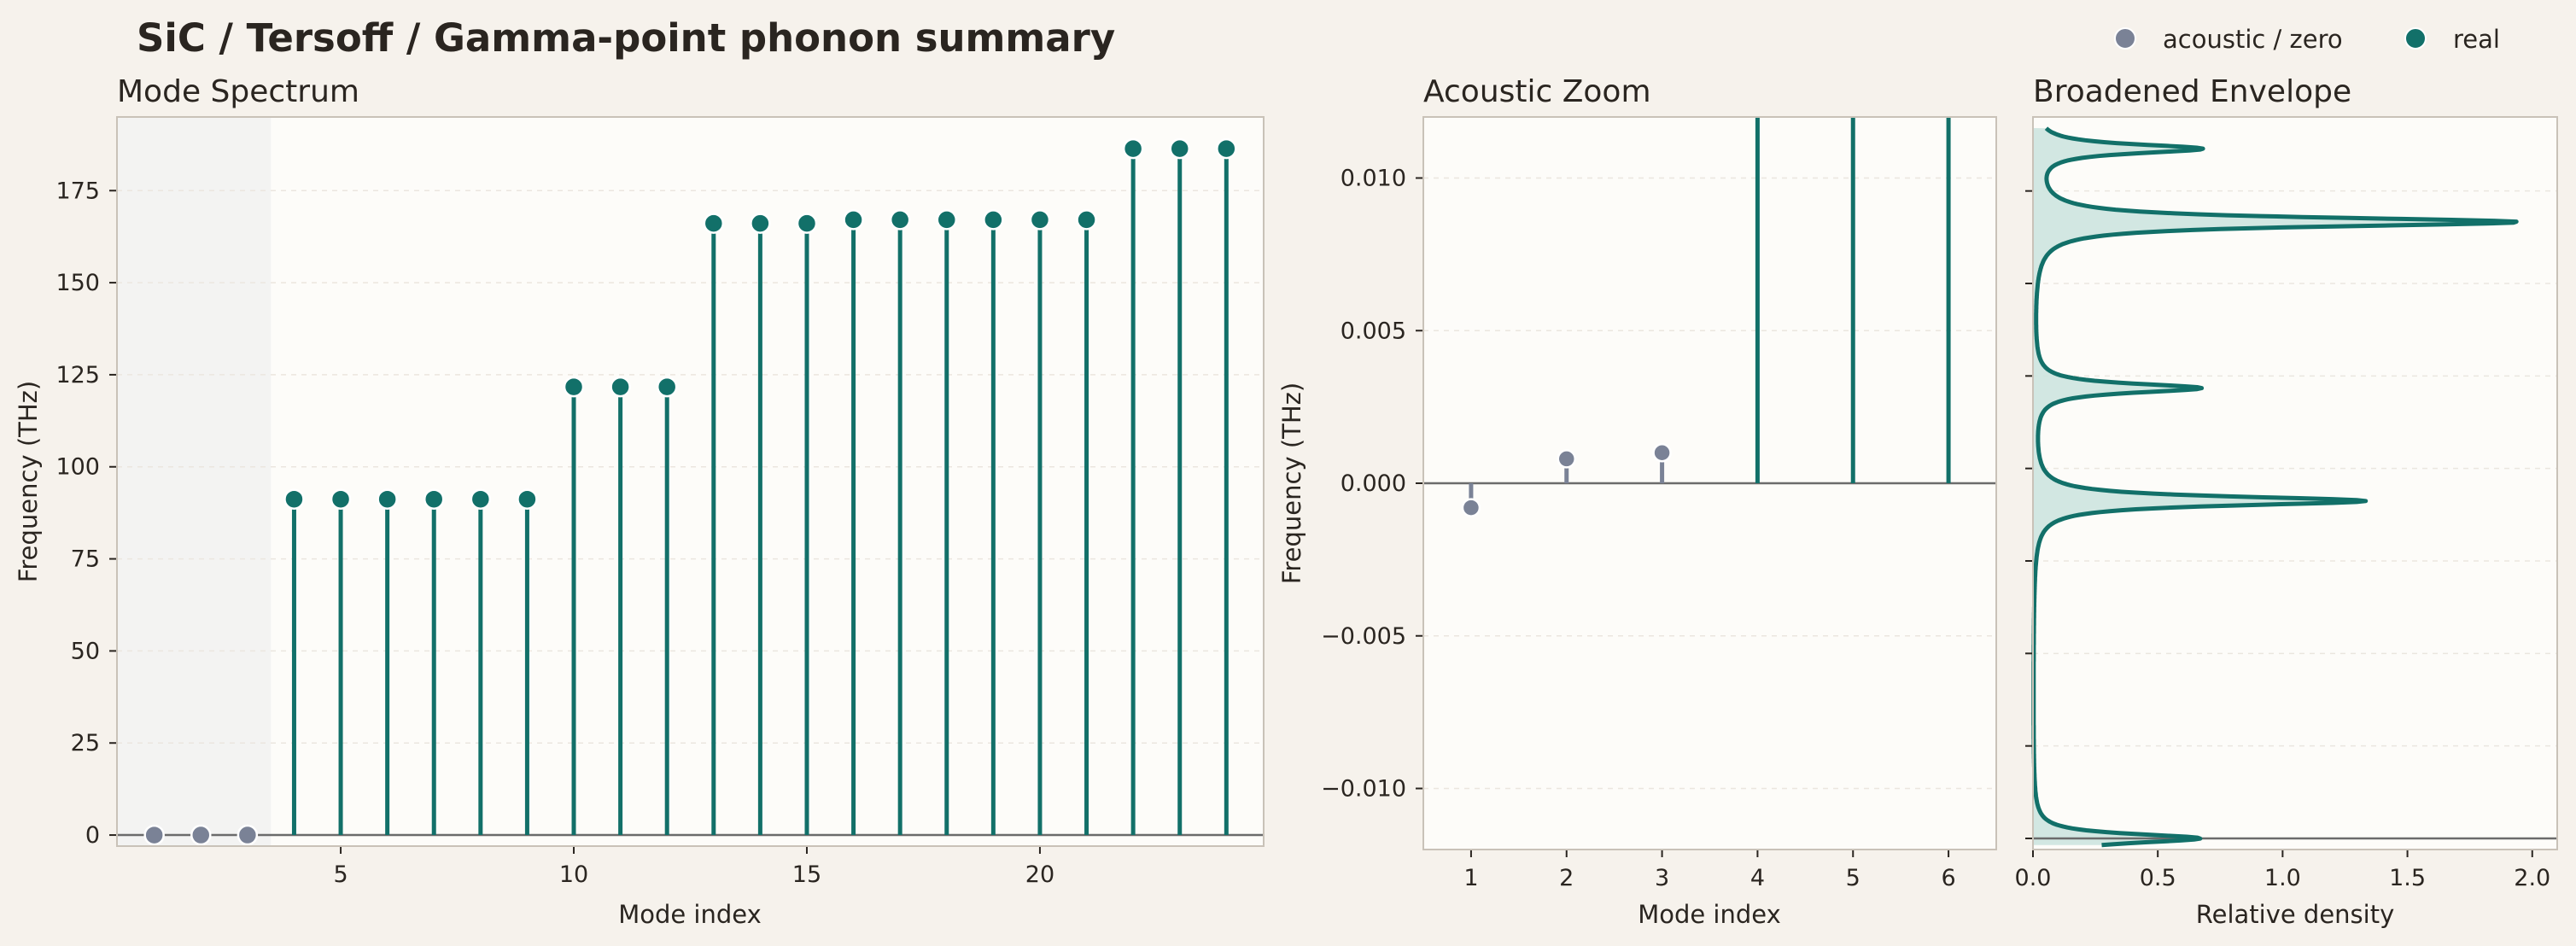 This screenshot has height=946, width=2576. Describe the element at coordinates (1373, 483) in the screenshot. I see `y-tick-label: 0.000` at that location.